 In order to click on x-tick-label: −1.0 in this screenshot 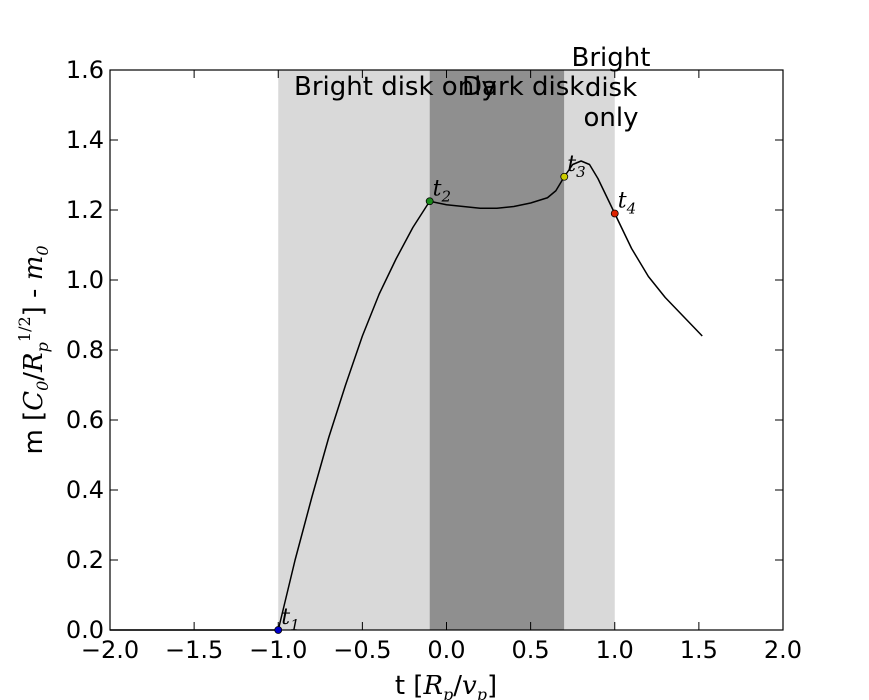, I will do `click(278, 650)`.